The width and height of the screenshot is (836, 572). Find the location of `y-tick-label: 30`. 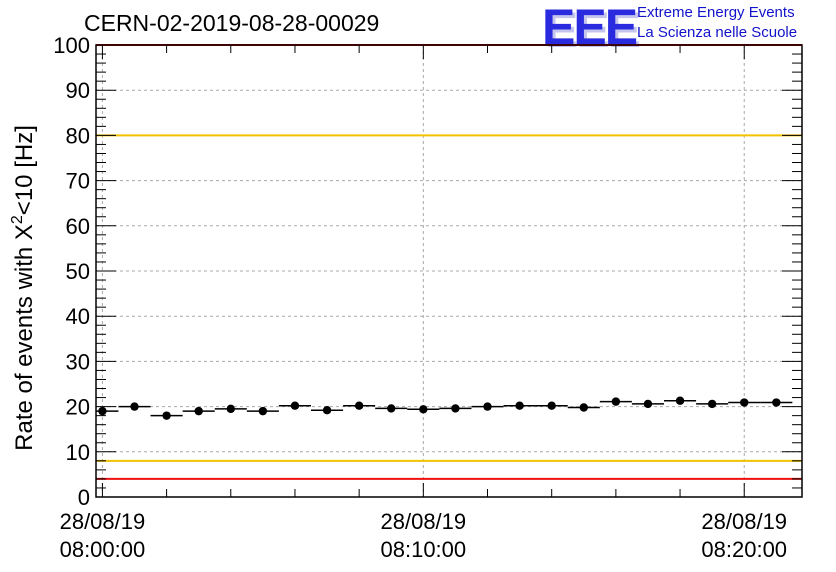

y-tick-label: 30 is located at coordinates (78, 361).